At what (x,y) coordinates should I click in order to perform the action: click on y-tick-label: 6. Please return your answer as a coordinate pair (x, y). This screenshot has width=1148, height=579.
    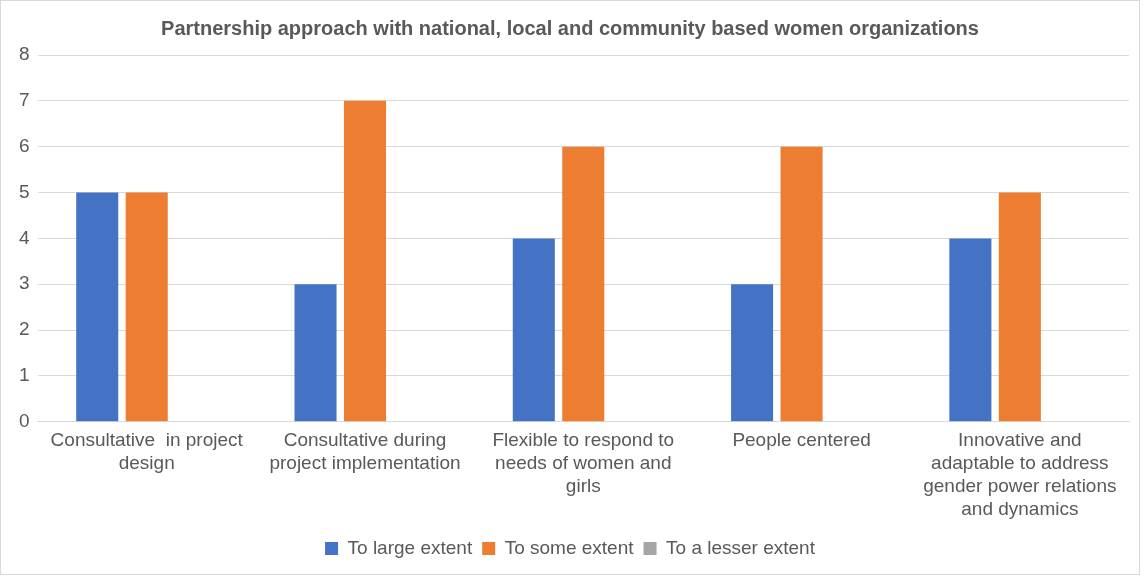
    Looking at the image, I should click on (24, 145).